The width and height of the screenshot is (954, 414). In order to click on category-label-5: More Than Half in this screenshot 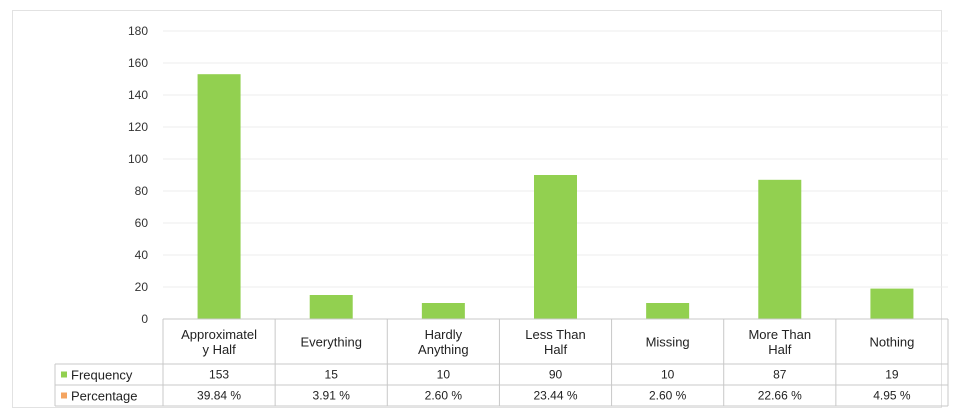, I will do `click(779, 342)`.